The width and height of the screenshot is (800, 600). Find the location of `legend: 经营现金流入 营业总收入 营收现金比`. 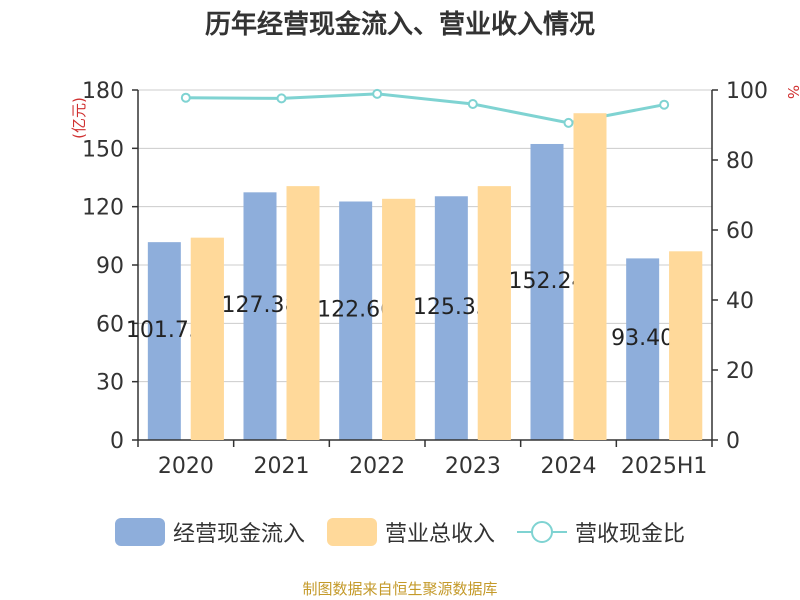

legend: 经营现金流入 营业总收入 营收现金比 is located at coordinates (400, 532).